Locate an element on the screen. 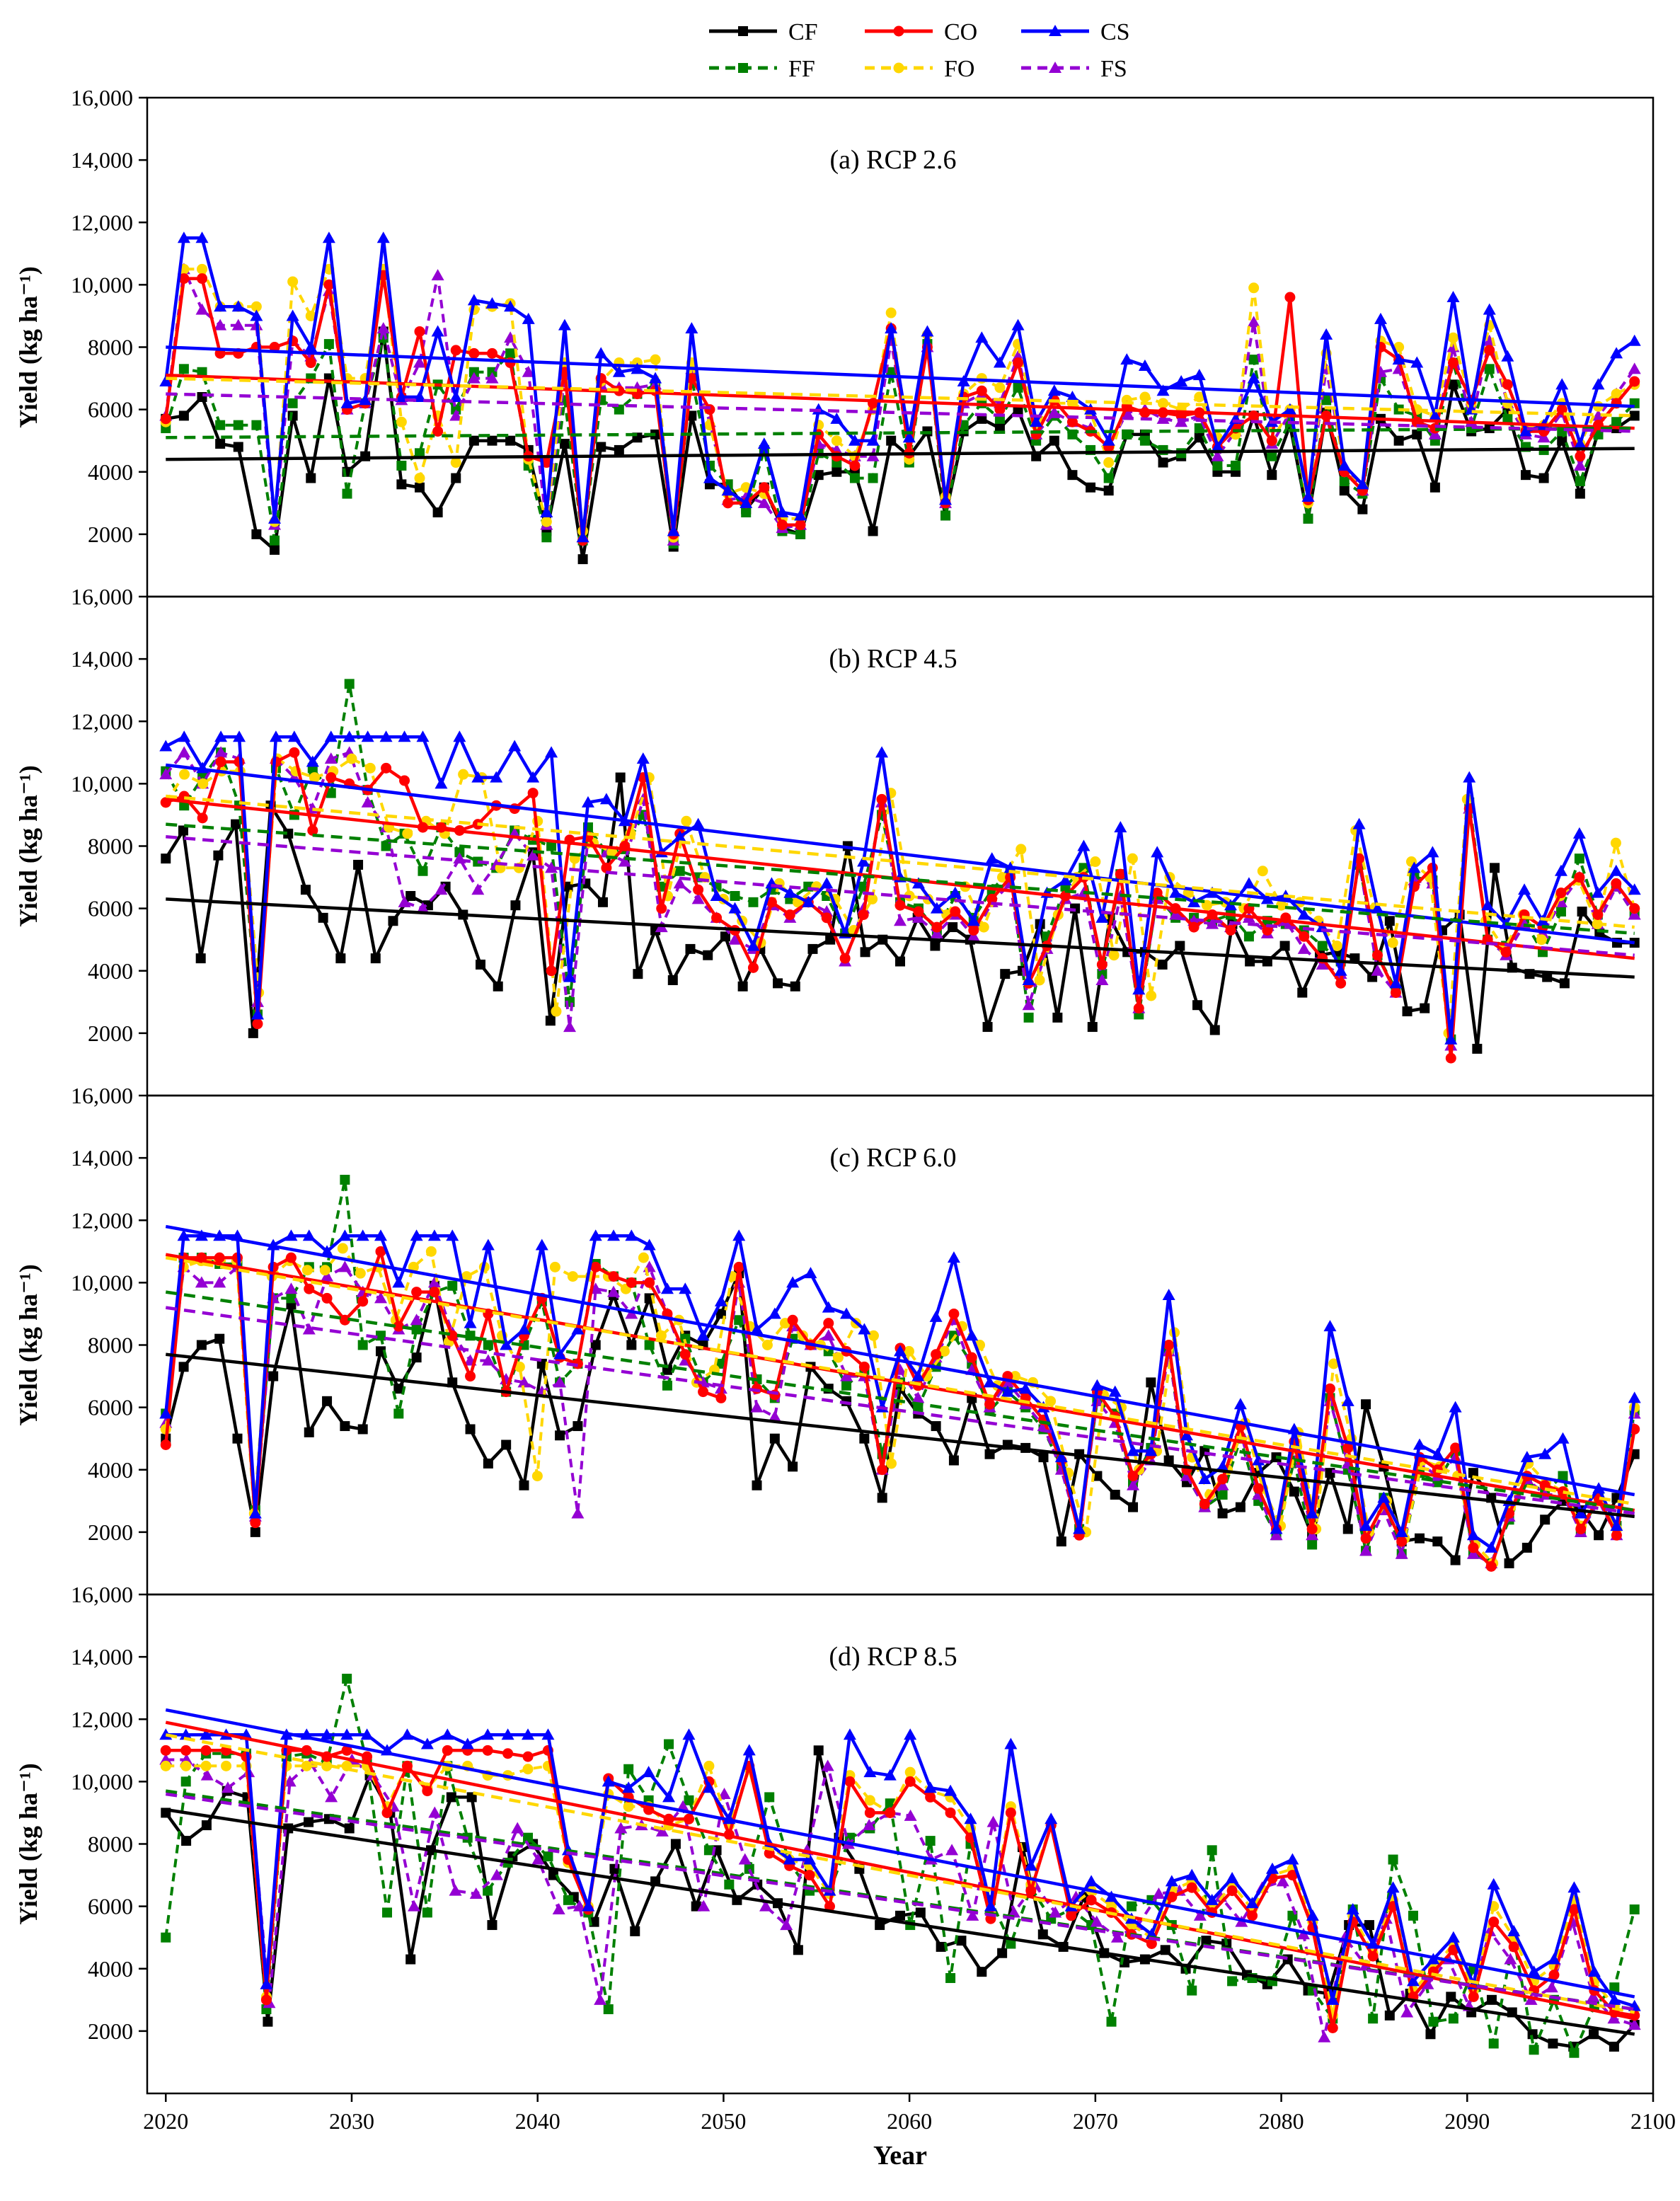  legend-marker-fo is located at coordinates (899, 68).